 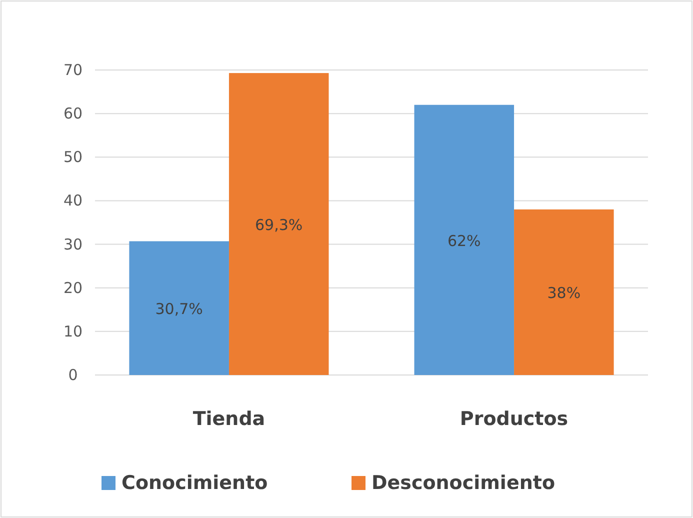 I want to click on x-tick-label: Productos, so click(x=514, y=419).